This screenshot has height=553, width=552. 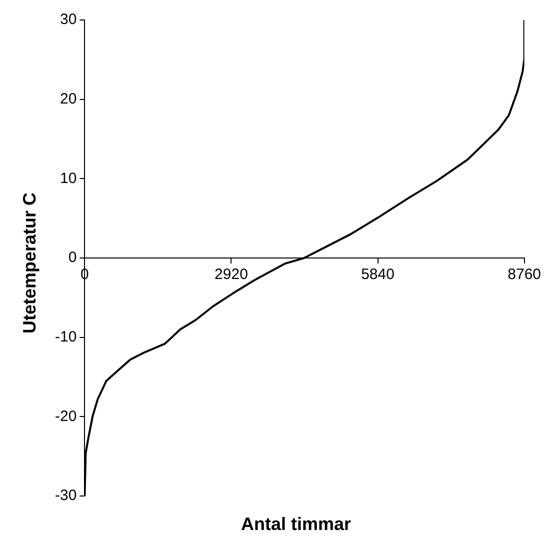 I want to click on y-axis-title: Utetemperatur C, so click(x=30, y=263).